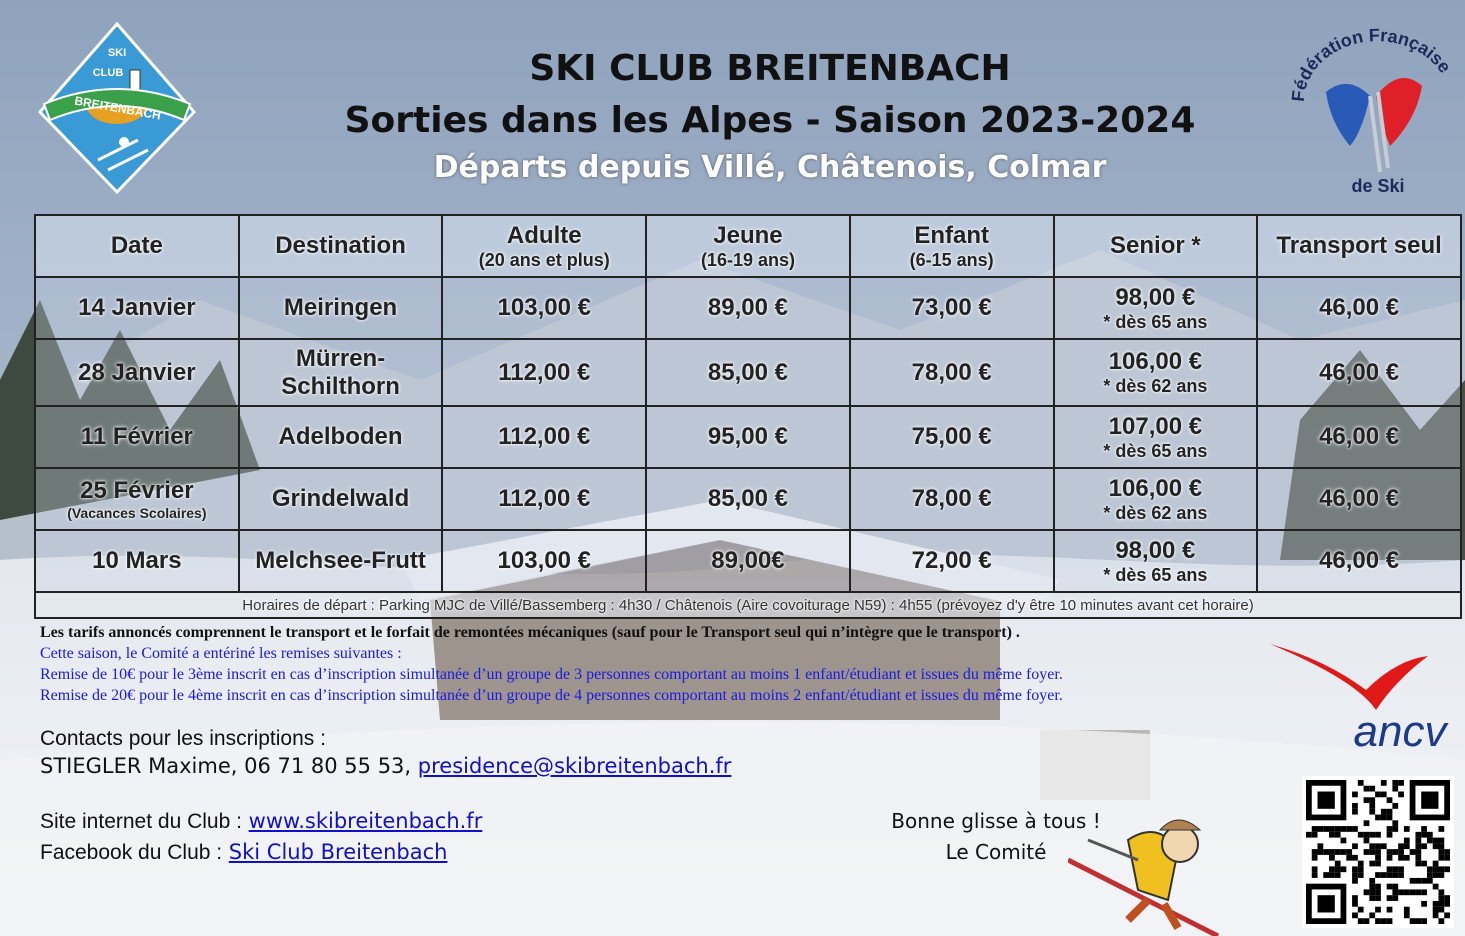 This screenshot has width=1465, height=936. Describe the element at coordinates (1402, 731) in the screenshot. I see `logo-text: ancv` at that location.